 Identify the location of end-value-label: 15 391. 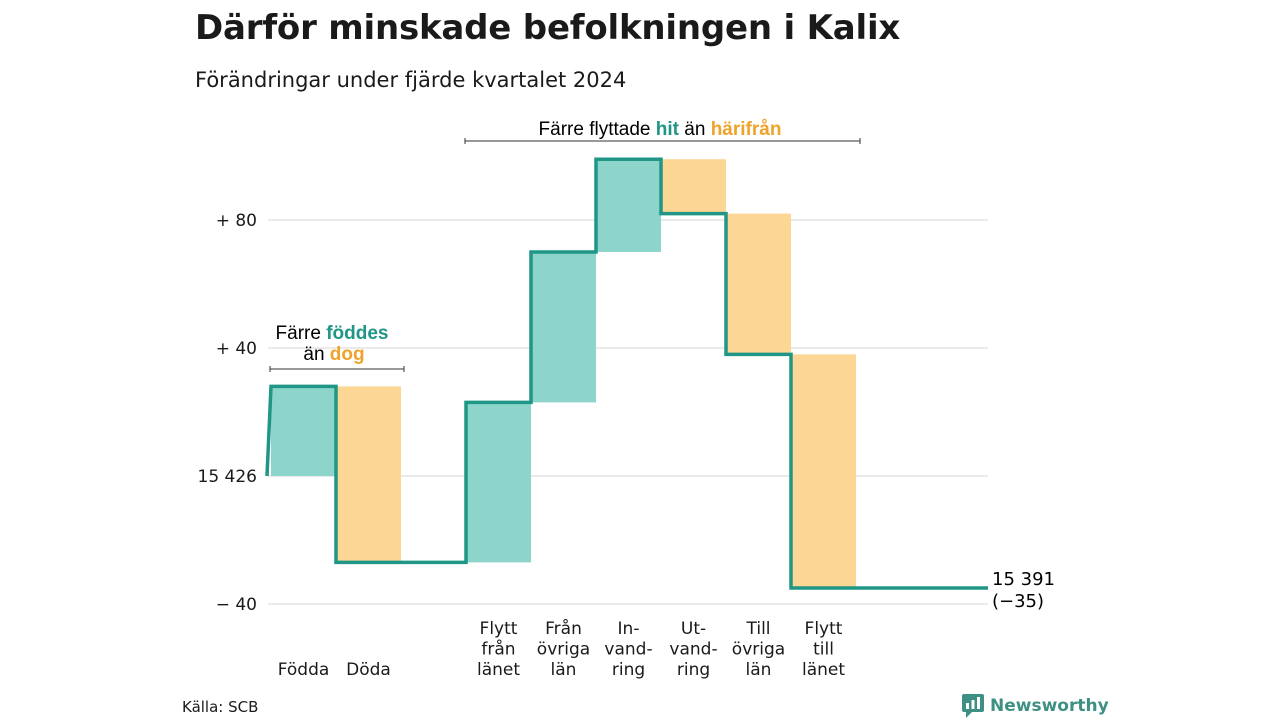
(1023, 579).